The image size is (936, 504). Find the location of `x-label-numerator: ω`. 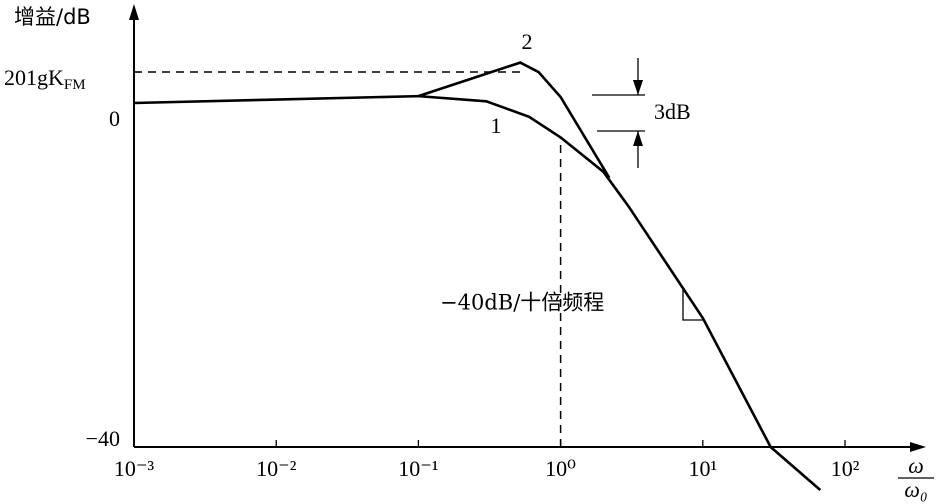

x-label-numerator: ω is located at coordinates (916, 465).